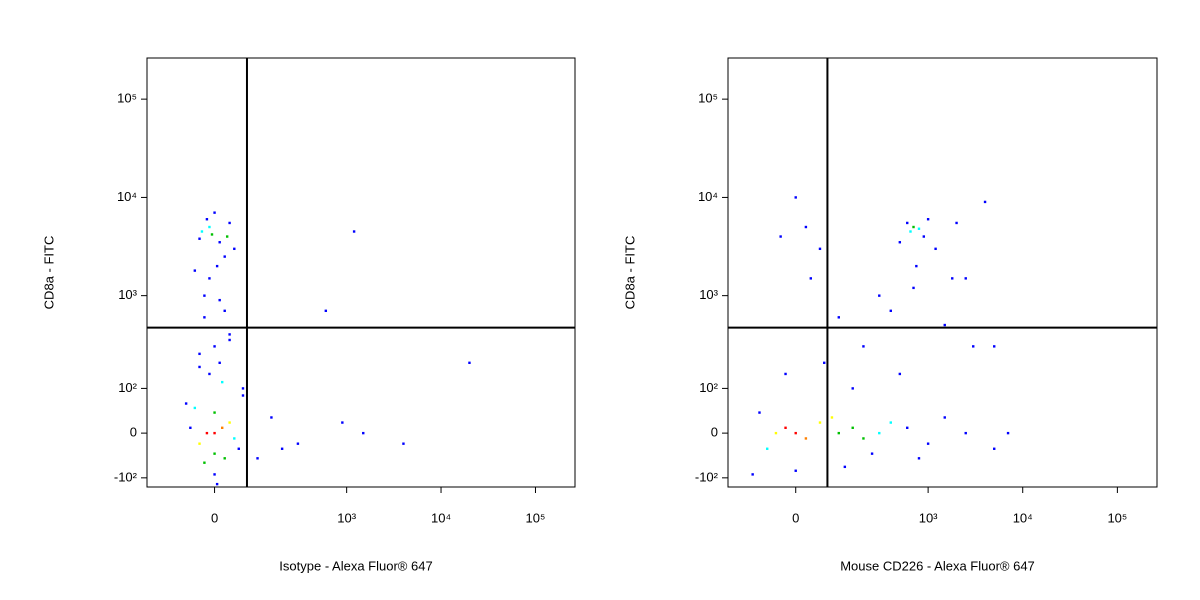 The width and height of the screenshot is (1200, 600). I want to click on x-tick-label: 0, so click(214, 517).